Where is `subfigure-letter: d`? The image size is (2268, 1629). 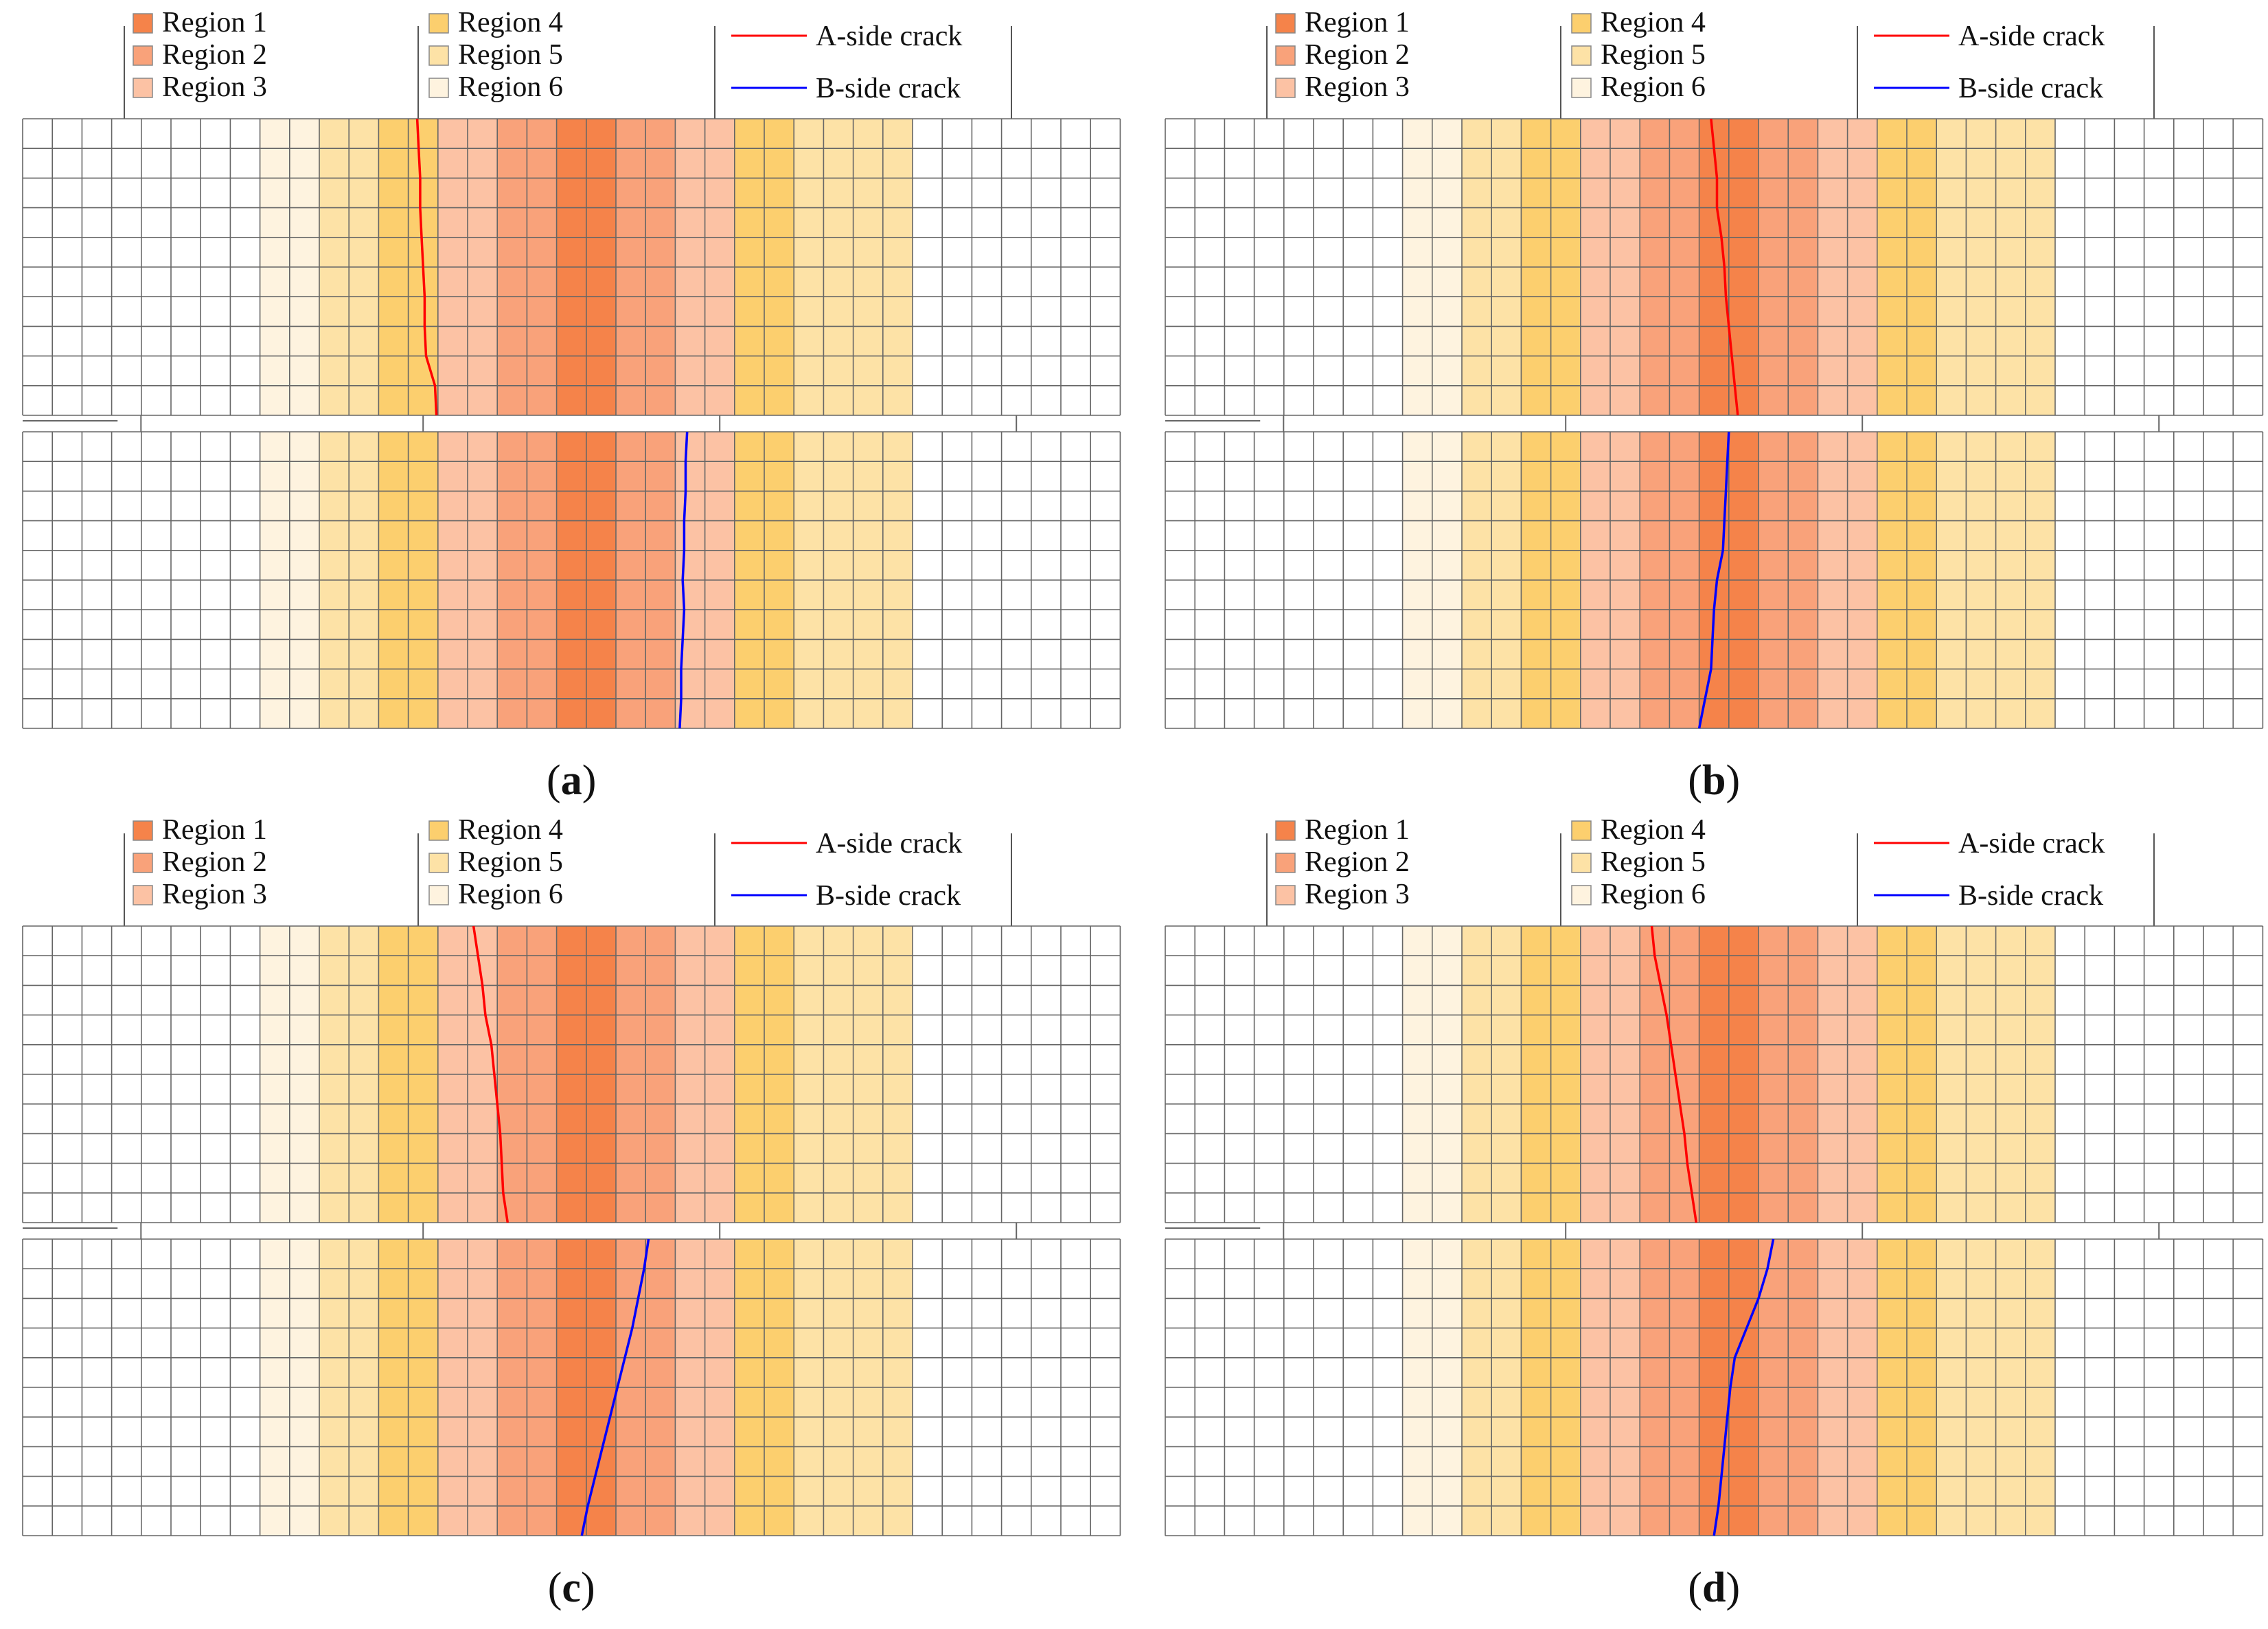
subfigure-letter: d is located at coordinates (1714, 1587).